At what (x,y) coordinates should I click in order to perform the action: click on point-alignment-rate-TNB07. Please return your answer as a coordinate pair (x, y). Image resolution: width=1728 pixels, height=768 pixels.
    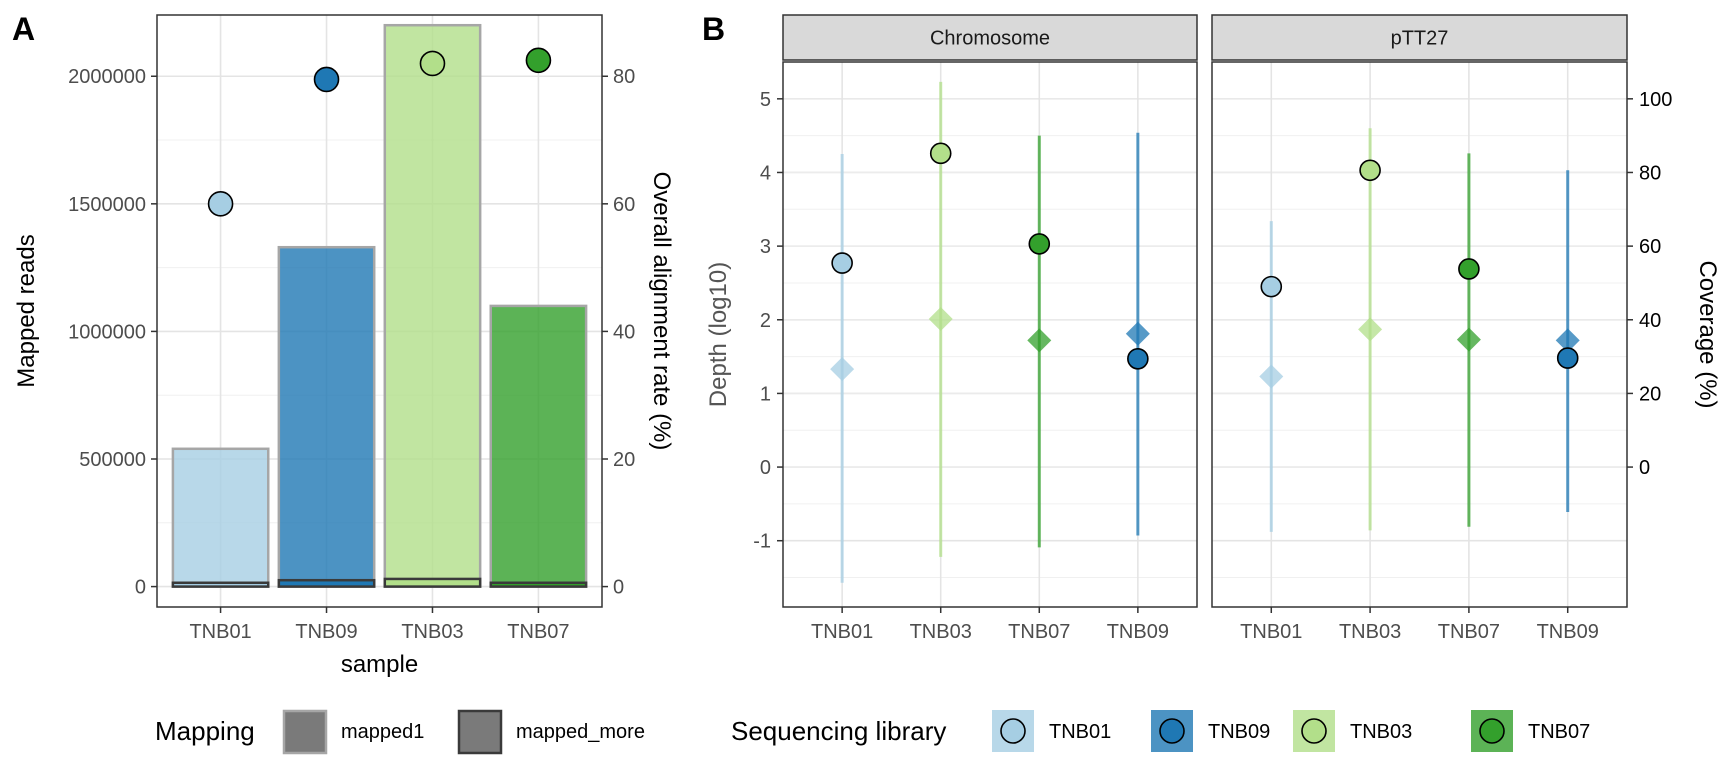
    Looking at the image, I should click on (538, 60).